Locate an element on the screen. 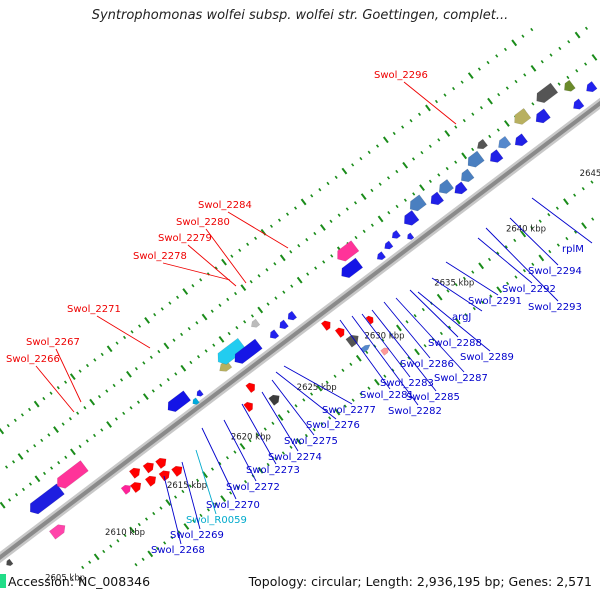 The height and width of the screenshot is (600, 600). gene-label: Swol_2296 is located at coordinates (401, 75).